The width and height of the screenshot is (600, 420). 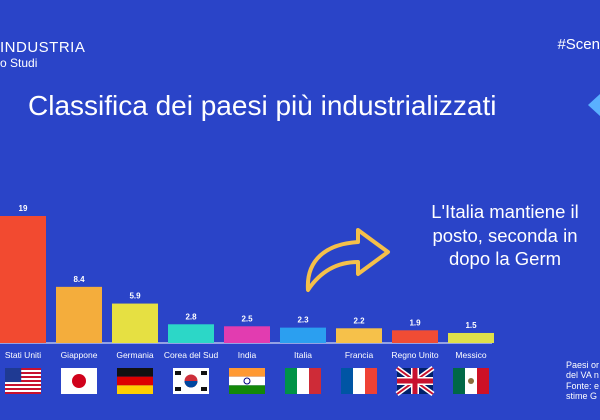 I want to click on data-label: 8.4, so click(x=79, y=279).